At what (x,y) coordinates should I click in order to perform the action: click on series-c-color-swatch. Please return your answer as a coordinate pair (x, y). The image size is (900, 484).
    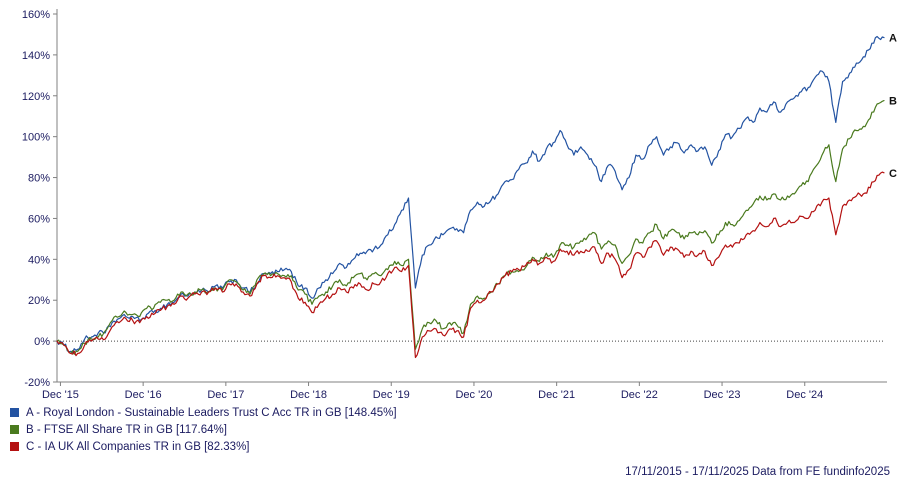
    Looking at the image, I should click on (14, 446).